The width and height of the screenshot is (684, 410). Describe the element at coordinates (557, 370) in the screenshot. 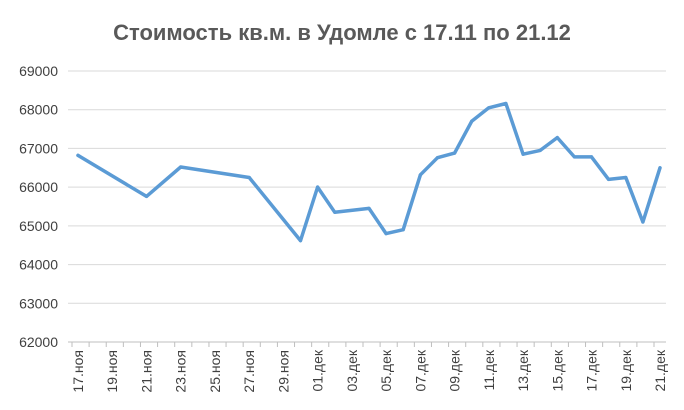

I see `x-tick-label: 15.дек` at that location.